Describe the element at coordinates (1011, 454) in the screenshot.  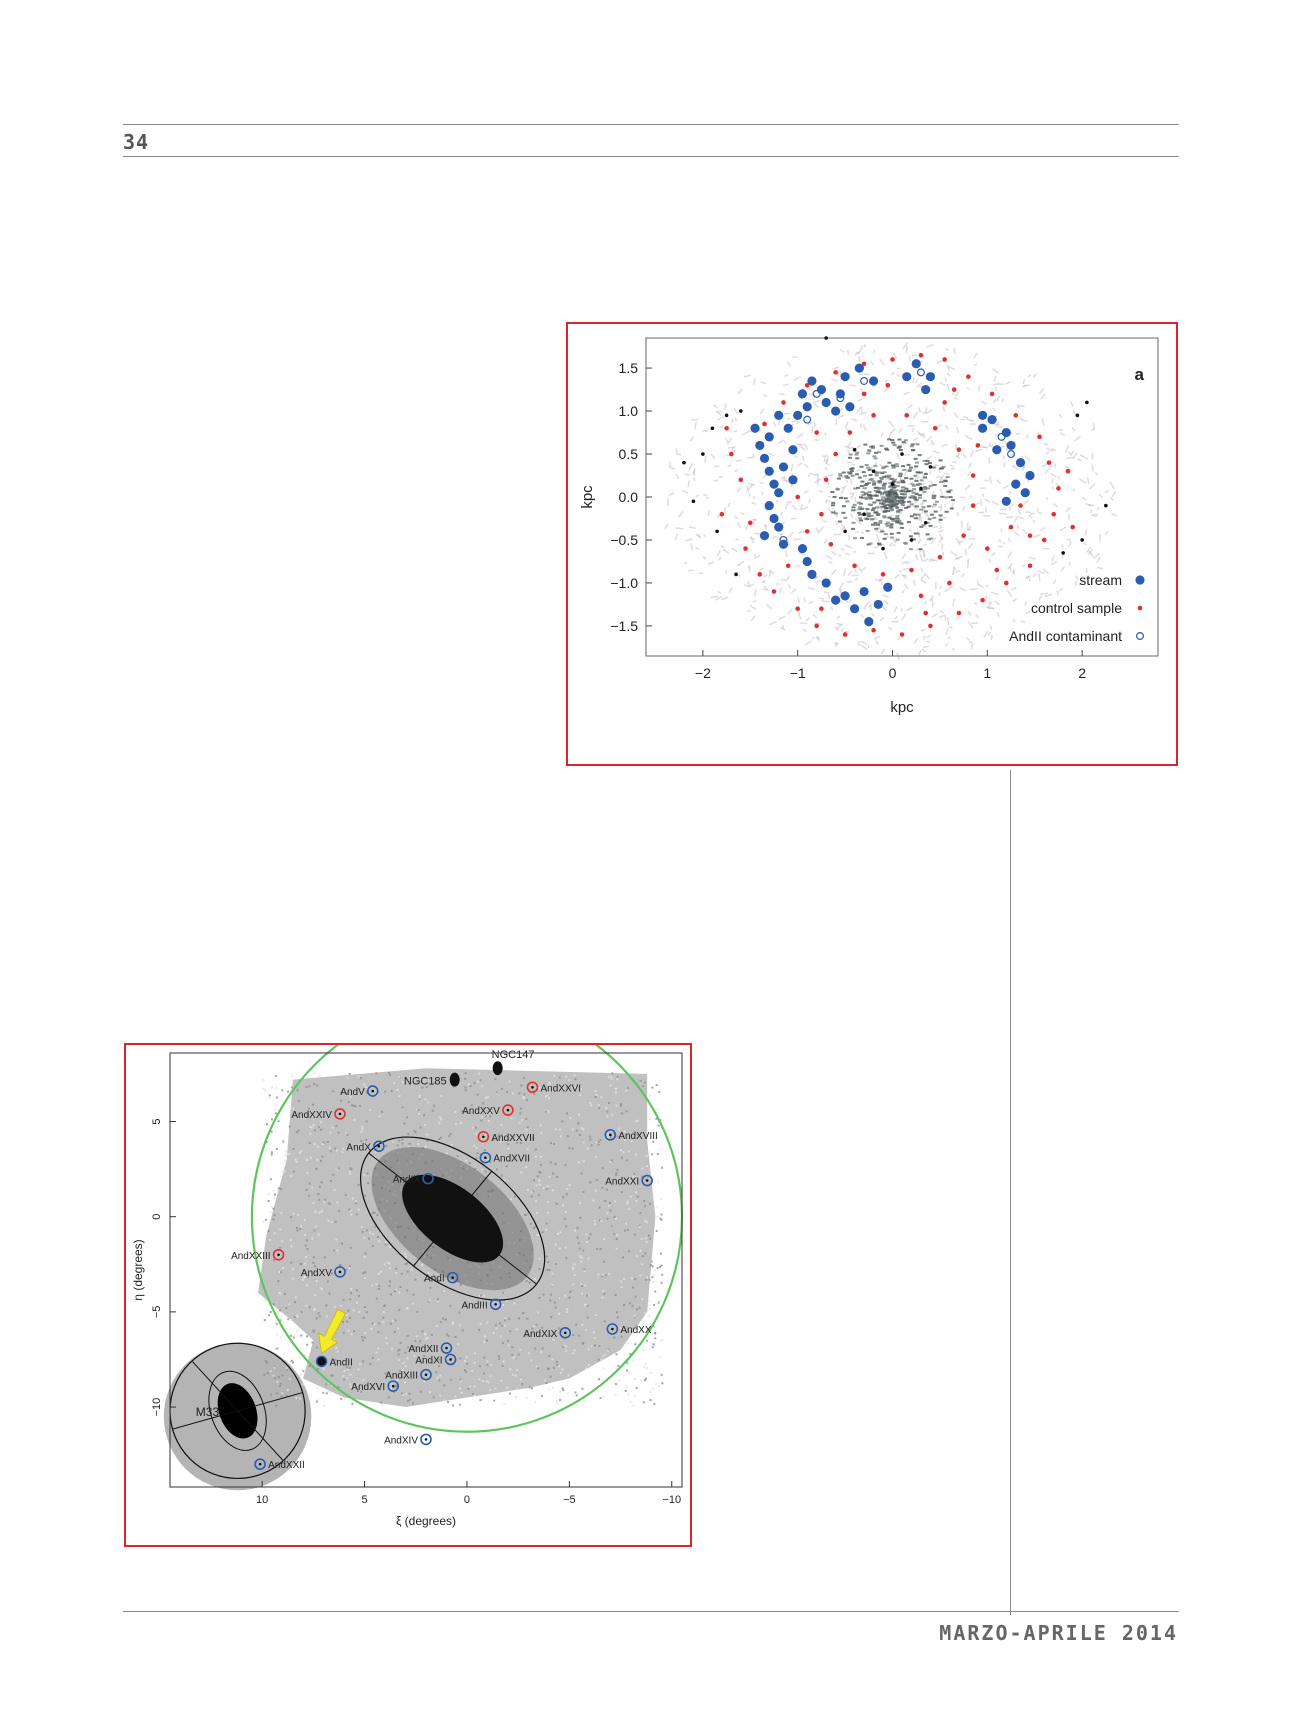
I see `contaminant-point` at that location.